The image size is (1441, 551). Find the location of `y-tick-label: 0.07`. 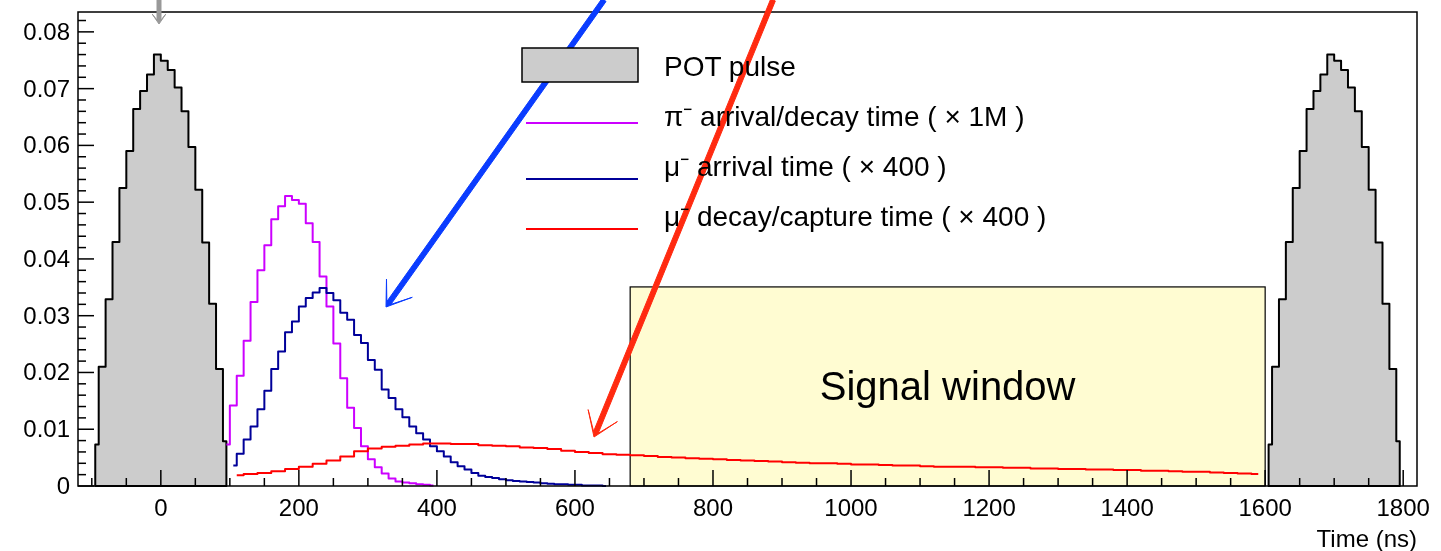

y-tick-label: 0.07 is located at coordinates (46, 88).